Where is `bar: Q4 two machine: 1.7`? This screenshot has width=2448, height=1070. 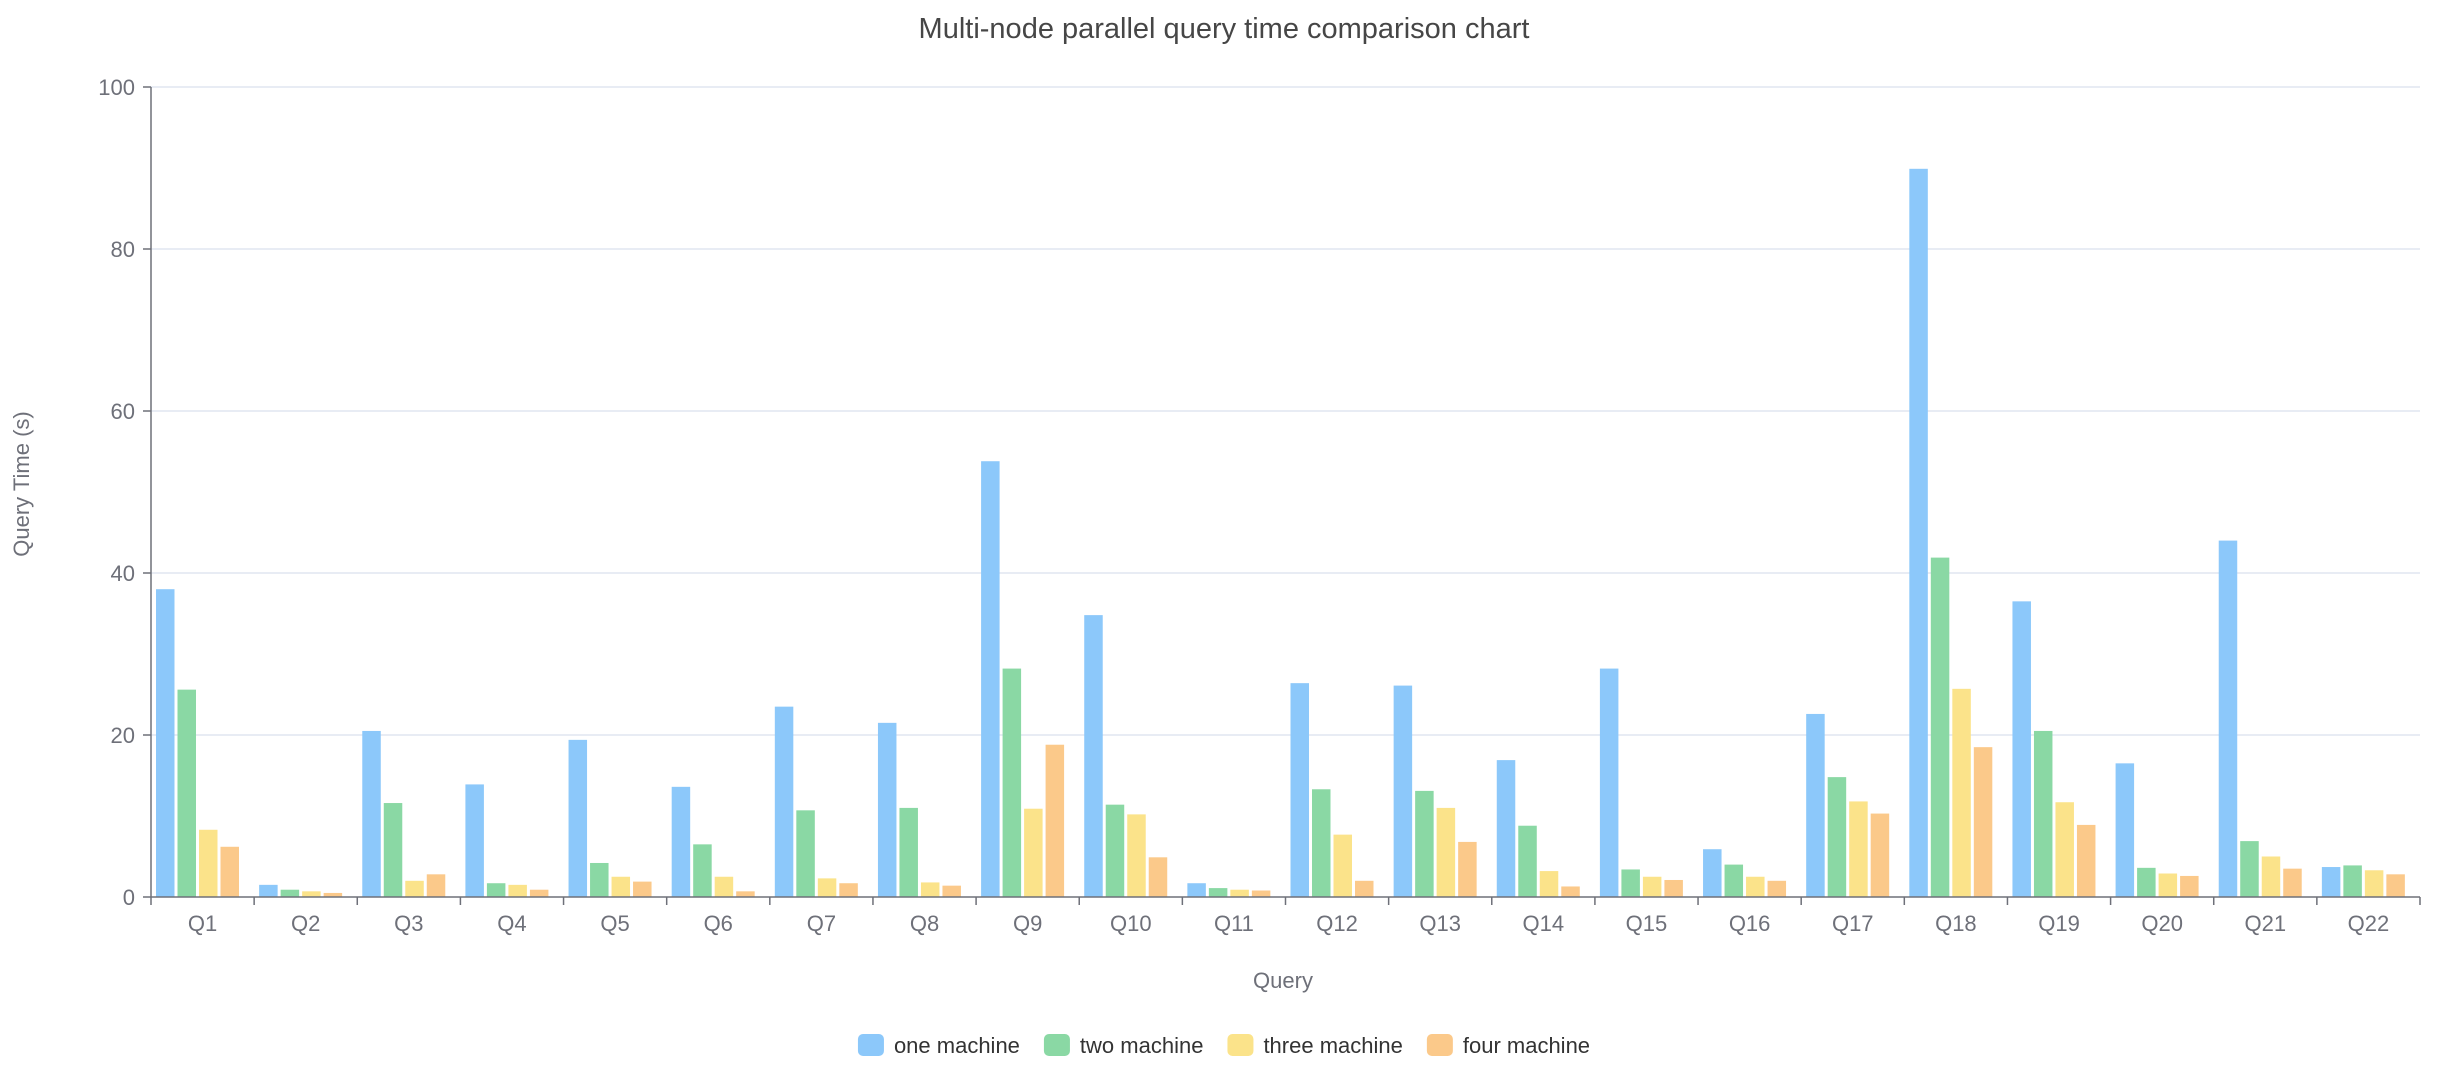 bar: Q4 two machine: 1.7 is located at coordinates (496, 890).